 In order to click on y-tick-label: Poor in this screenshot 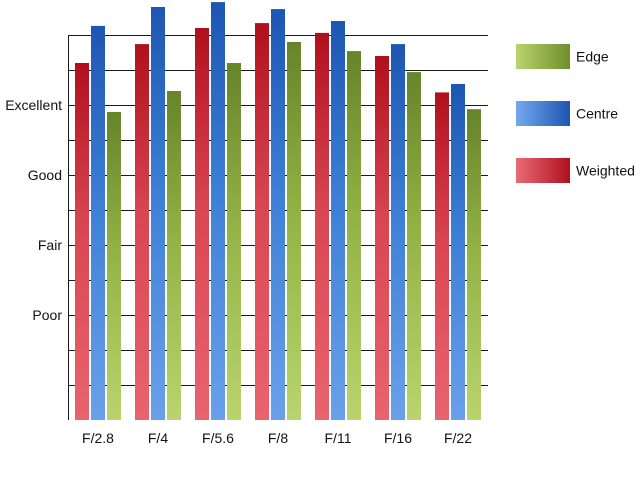, I will do `click(47, 315)`.